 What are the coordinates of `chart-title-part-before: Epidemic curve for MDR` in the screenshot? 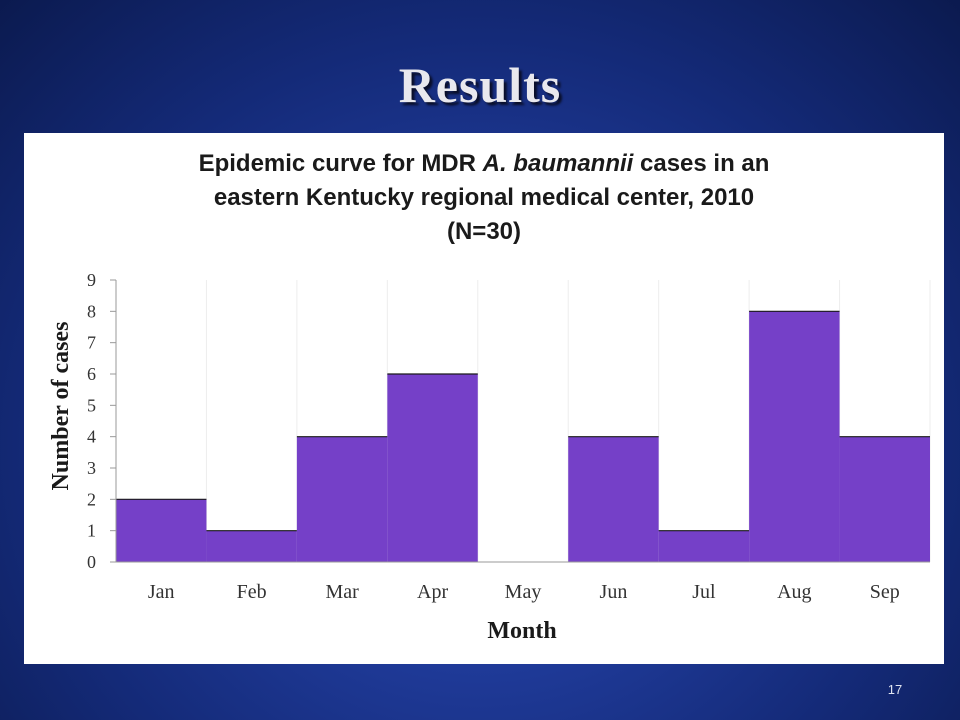 It's located at (340, 163).